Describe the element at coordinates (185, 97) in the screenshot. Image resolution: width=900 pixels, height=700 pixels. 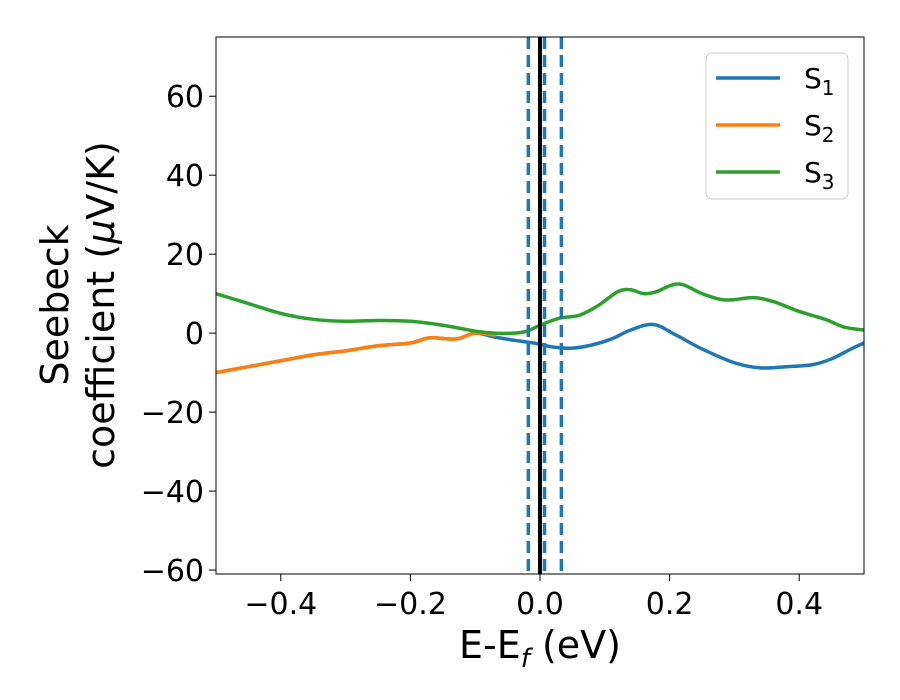
I see `y-tick-label: 60` at that location.